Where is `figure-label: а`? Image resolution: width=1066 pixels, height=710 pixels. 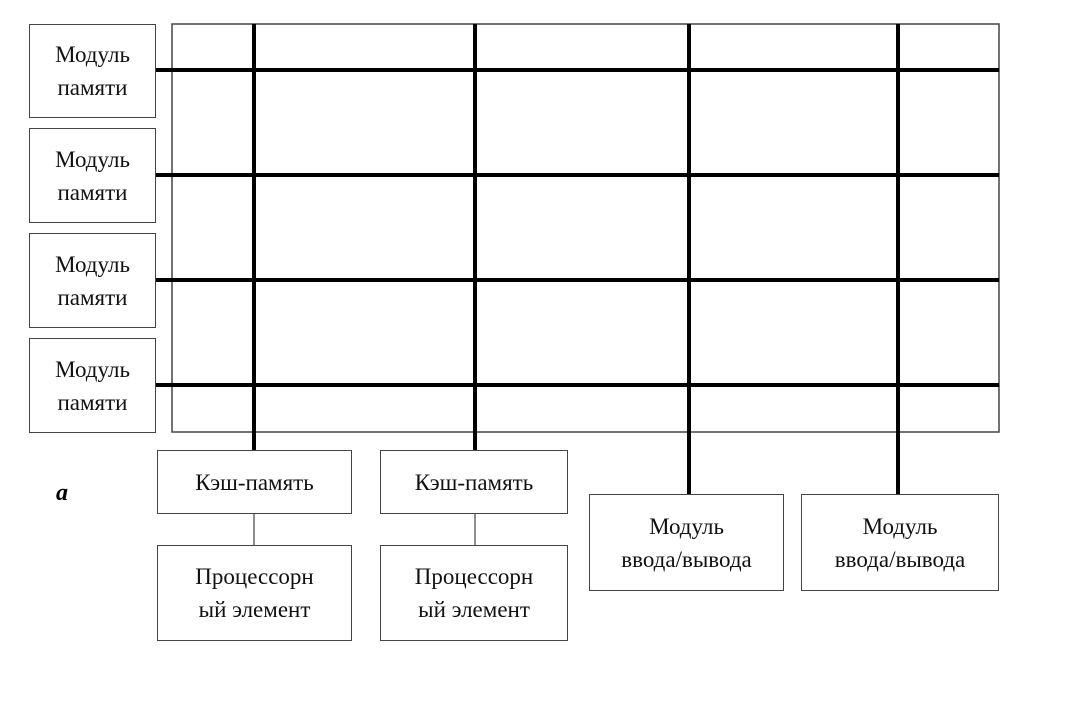
figure-label: а is located at coordinates (62, 493).